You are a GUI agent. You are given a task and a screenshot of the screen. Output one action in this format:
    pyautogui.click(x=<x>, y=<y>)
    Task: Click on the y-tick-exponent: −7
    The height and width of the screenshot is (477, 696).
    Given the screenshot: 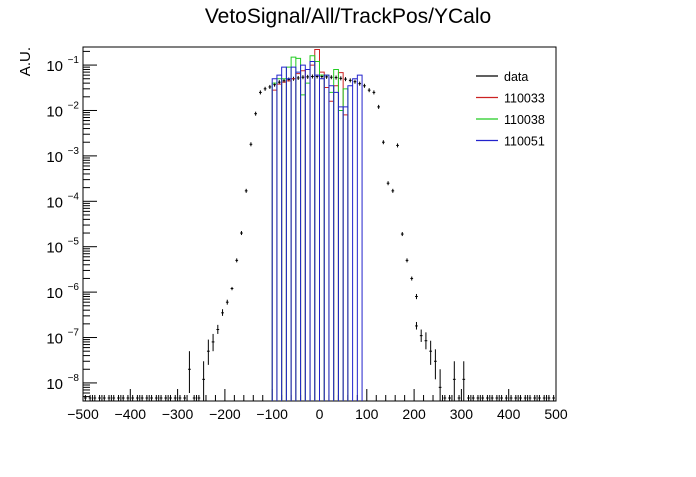 What is the action you would take?
    pyautogui.click(x=74, y=333)
    